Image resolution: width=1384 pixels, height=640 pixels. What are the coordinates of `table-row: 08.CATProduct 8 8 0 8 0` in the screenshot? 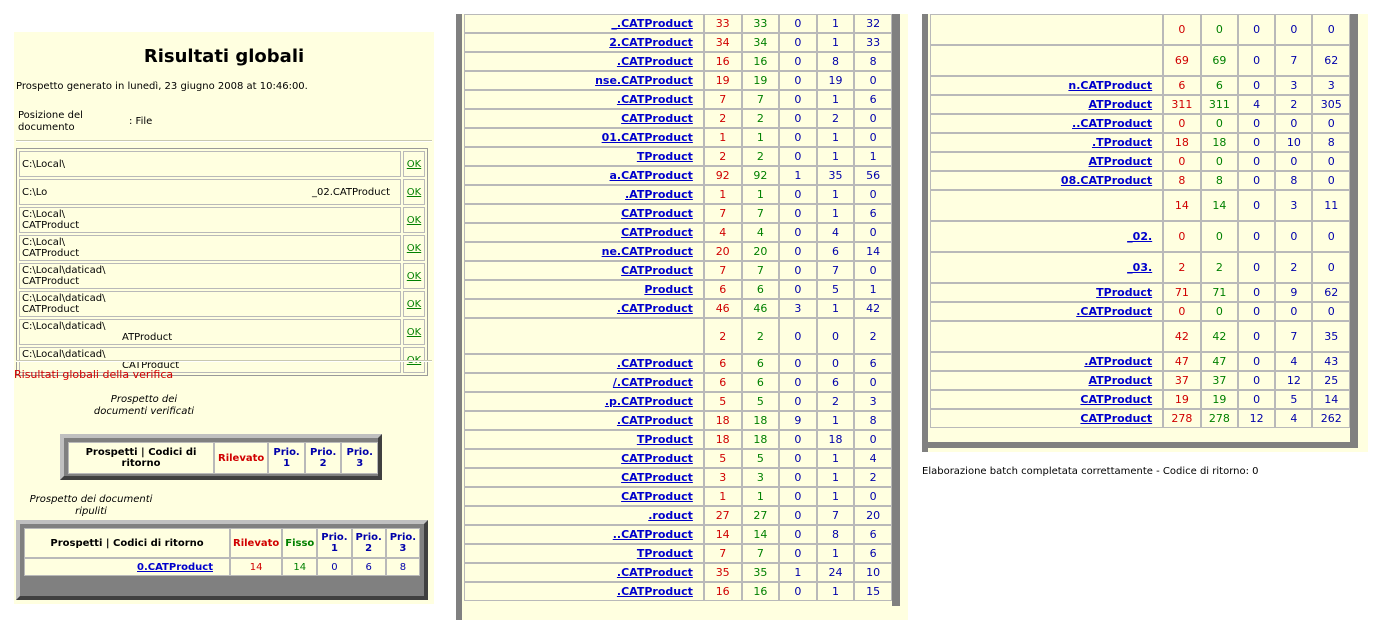 It's located at (1140, 180).